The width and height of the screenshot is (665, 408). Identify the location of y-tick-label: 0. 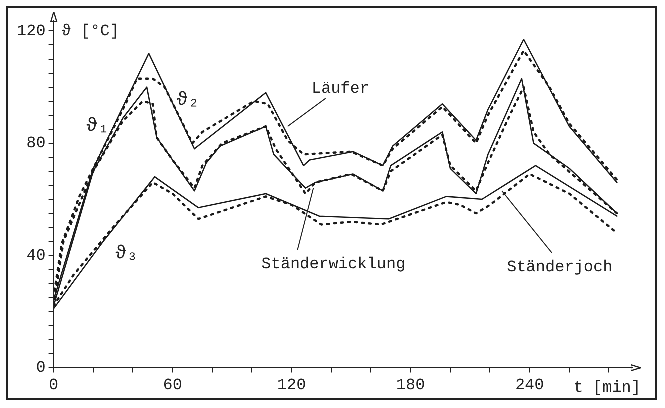
(41, 368).